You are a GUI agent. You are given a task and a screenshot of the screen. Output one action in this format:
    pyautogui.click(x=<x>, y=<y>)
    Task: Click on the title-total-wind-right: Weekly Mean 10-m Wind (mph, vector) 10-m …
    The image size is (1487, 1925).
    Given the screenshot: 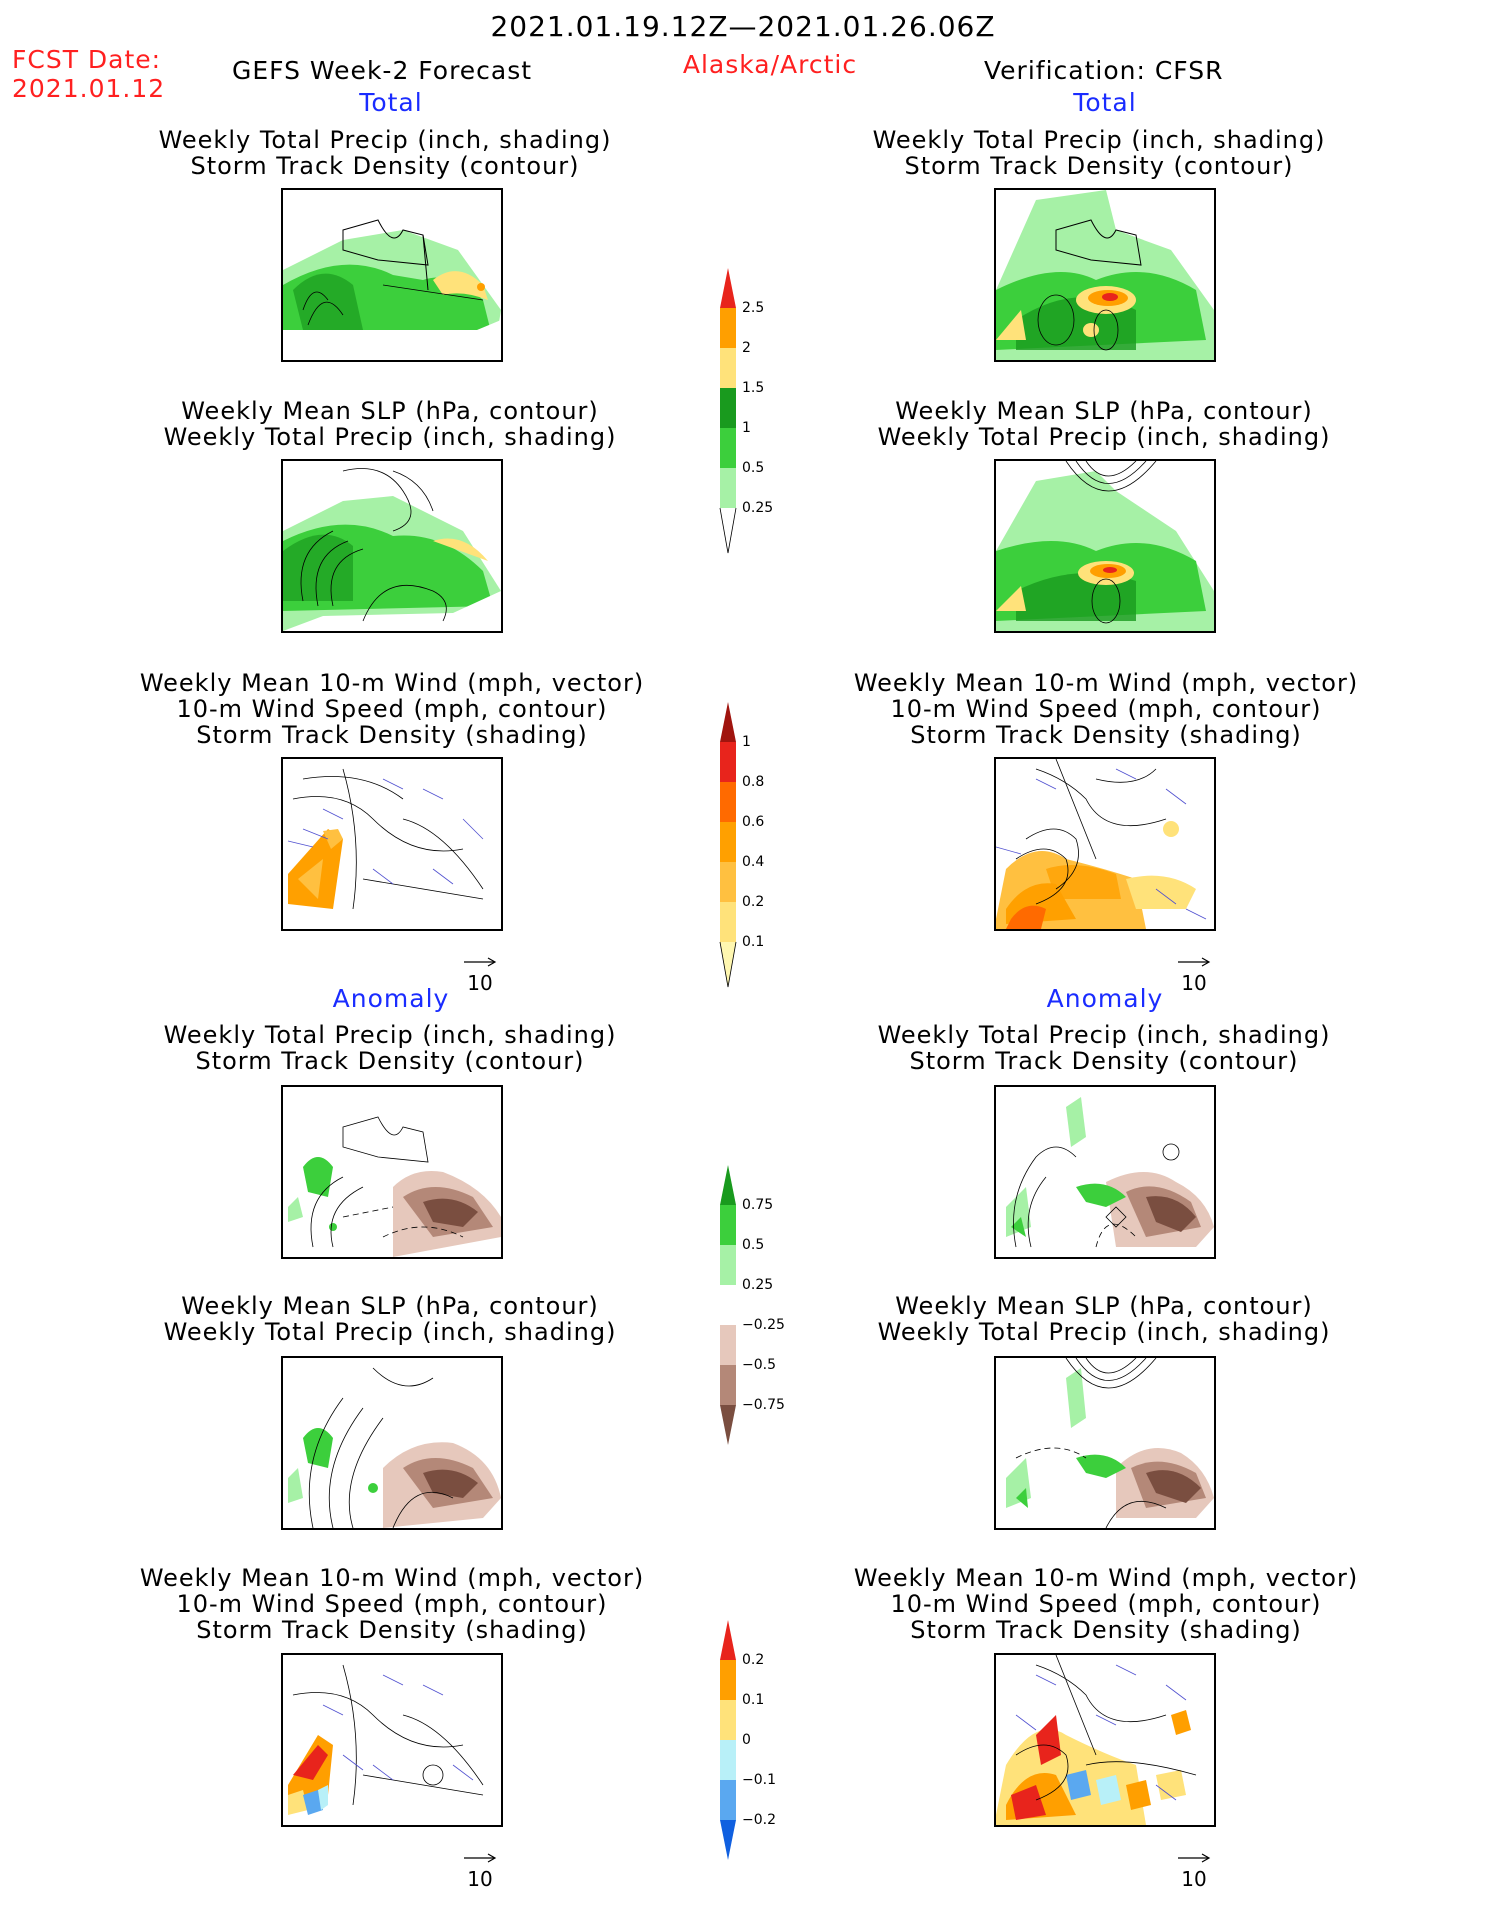 What is the action you would take?
    pyautogui.click(x=1106, y=709)
    